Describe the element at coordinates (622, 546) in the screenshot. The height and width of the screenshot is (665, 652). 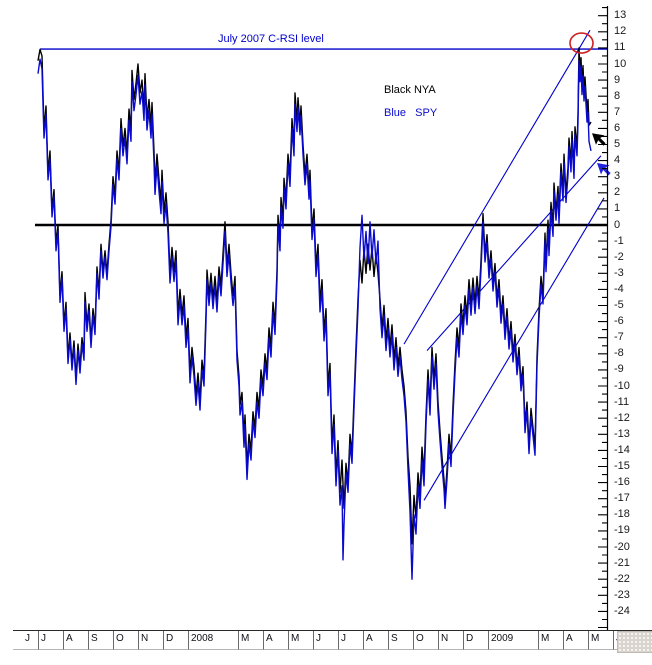
I see `y-axis-tick-label: -20` at that location.